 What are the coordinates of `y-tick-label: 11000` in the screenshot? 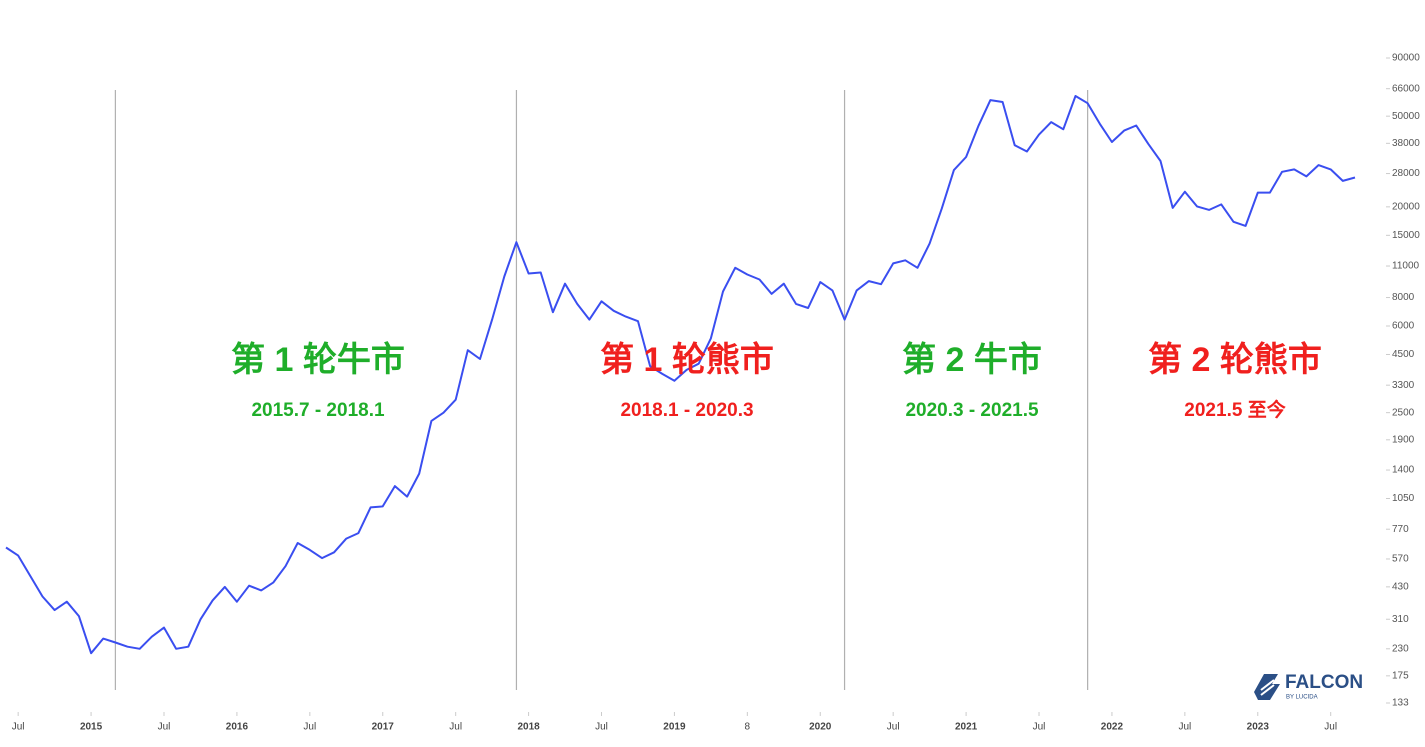 It's located at (1406, 266).